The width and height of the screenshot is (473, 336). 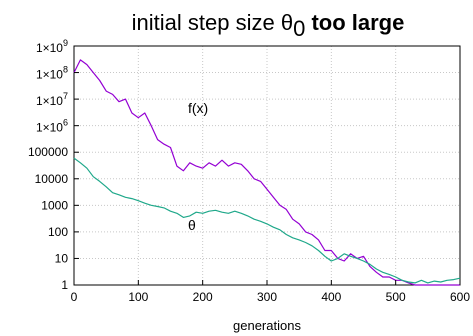 I want to click on x-tick-label: 0, so click(x=74, y=297).